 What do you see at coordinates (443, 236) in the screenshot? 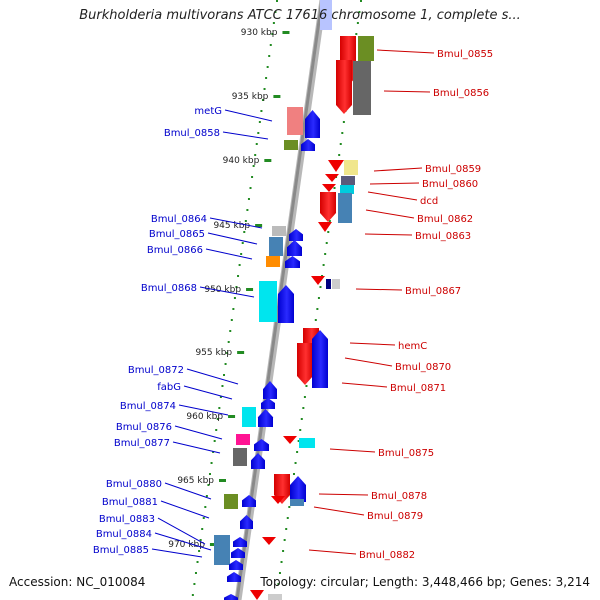
I see `forward-gene-label: Bmul_0863` at bounding box center [443, 236].